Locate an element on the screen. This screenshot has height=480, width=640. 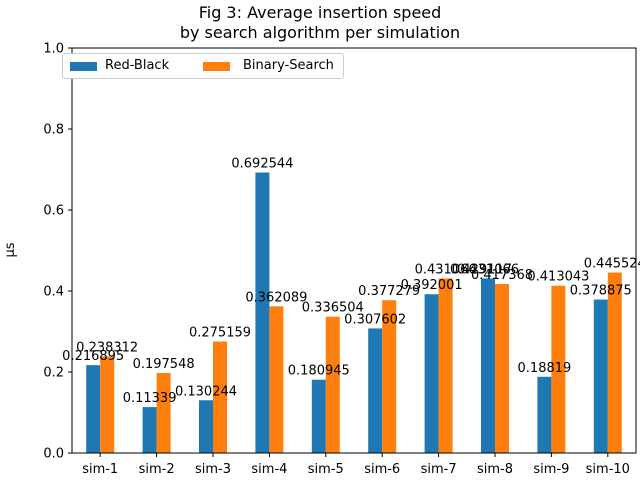
legend-label-red-black: Red-Black is located at coordinates (137, 65).